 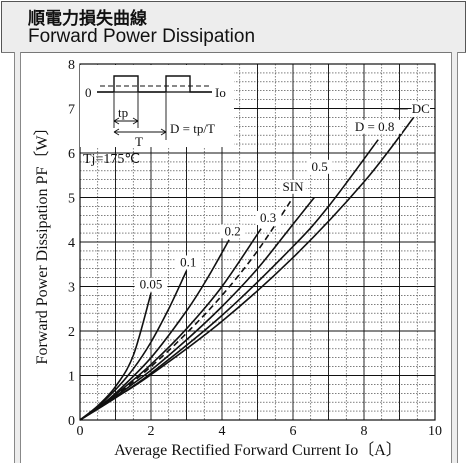 I want to click on y-tick-label: 1, so click(x=71, y=377).